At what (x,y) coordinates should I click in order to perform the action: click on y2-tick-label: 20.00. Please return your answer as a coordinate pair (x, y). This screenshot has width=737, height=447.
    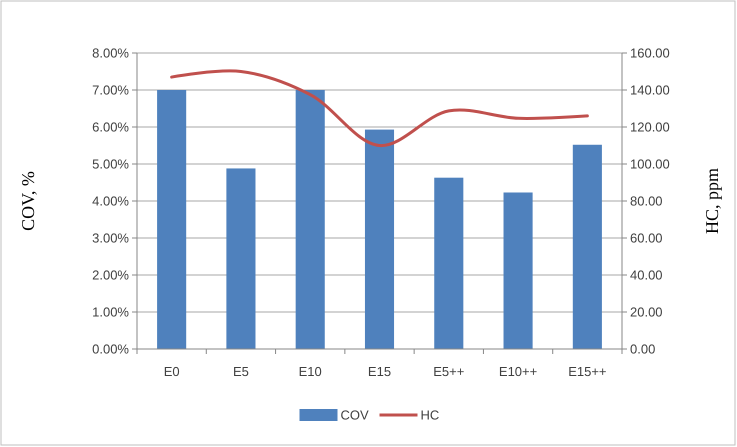
    Looking at the image, I should click on (646, 312).